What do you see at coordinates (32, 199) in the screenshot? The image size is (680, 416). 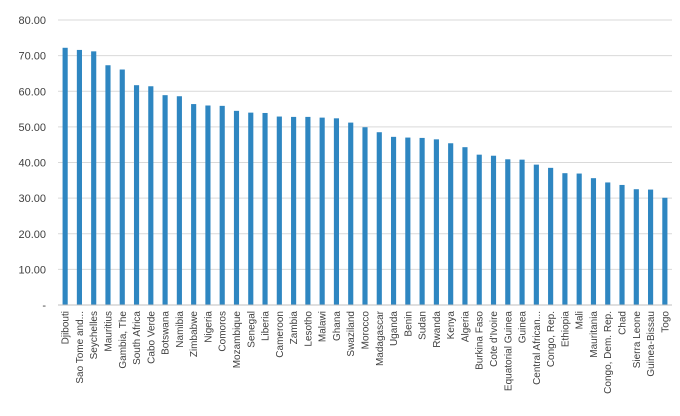 I see `y-tick-label: 30.00` at bounding box center [32, 199].